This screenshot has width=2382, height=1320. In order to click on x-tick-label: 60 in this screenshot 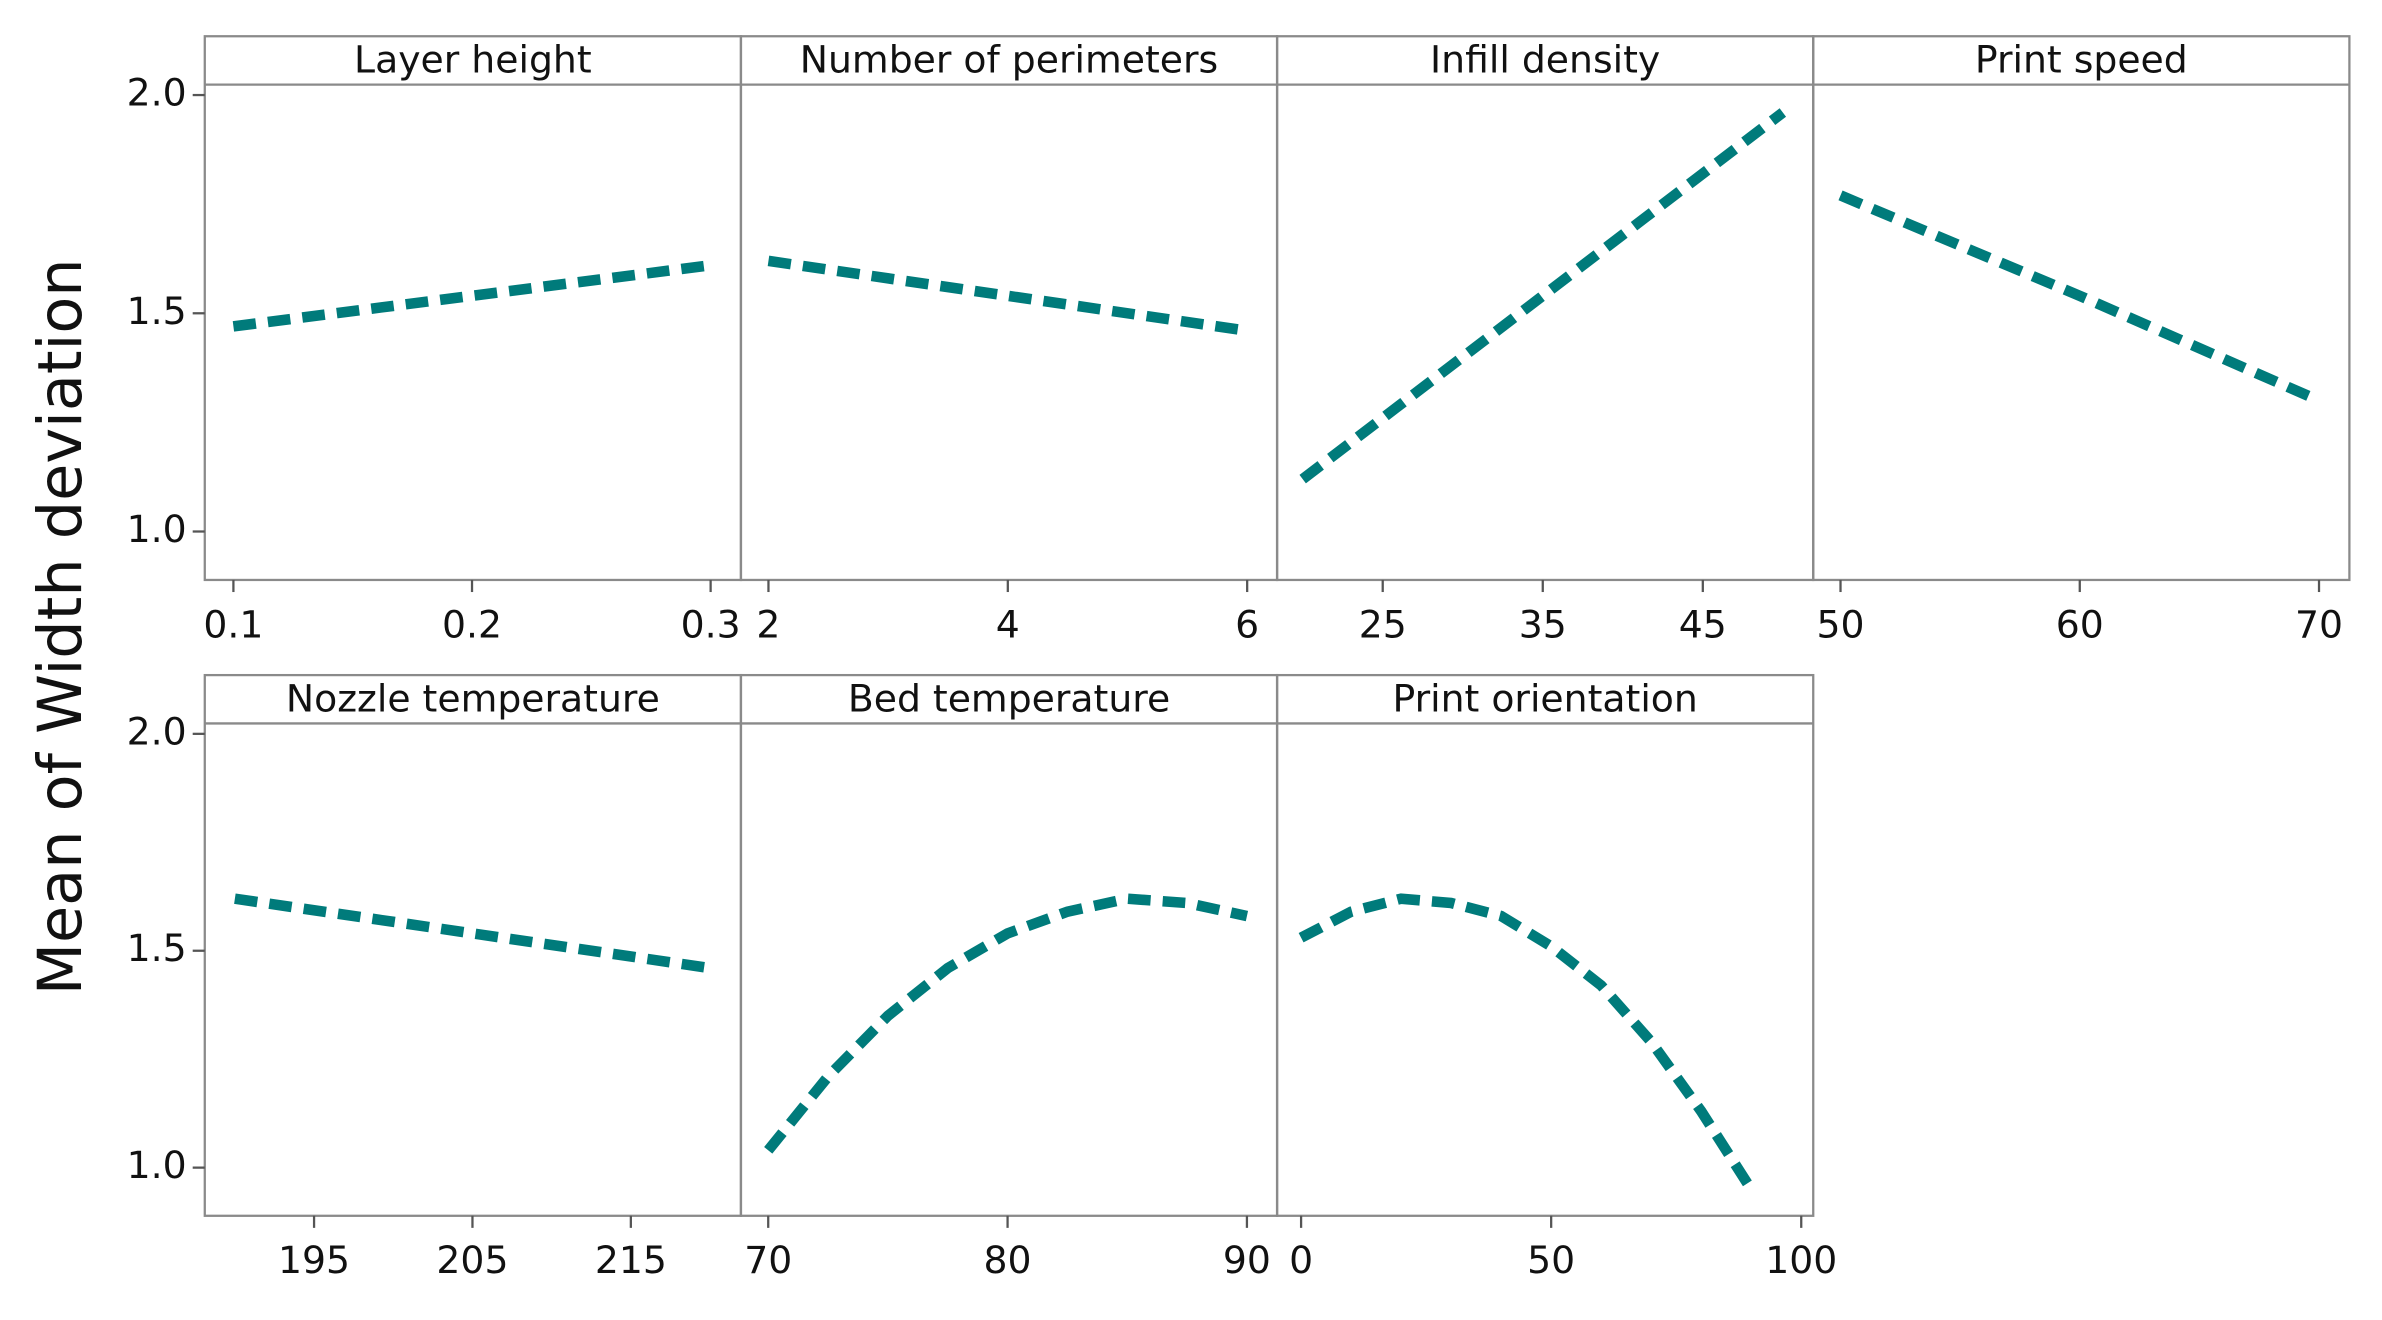, I will do `click(2080, 624)`.